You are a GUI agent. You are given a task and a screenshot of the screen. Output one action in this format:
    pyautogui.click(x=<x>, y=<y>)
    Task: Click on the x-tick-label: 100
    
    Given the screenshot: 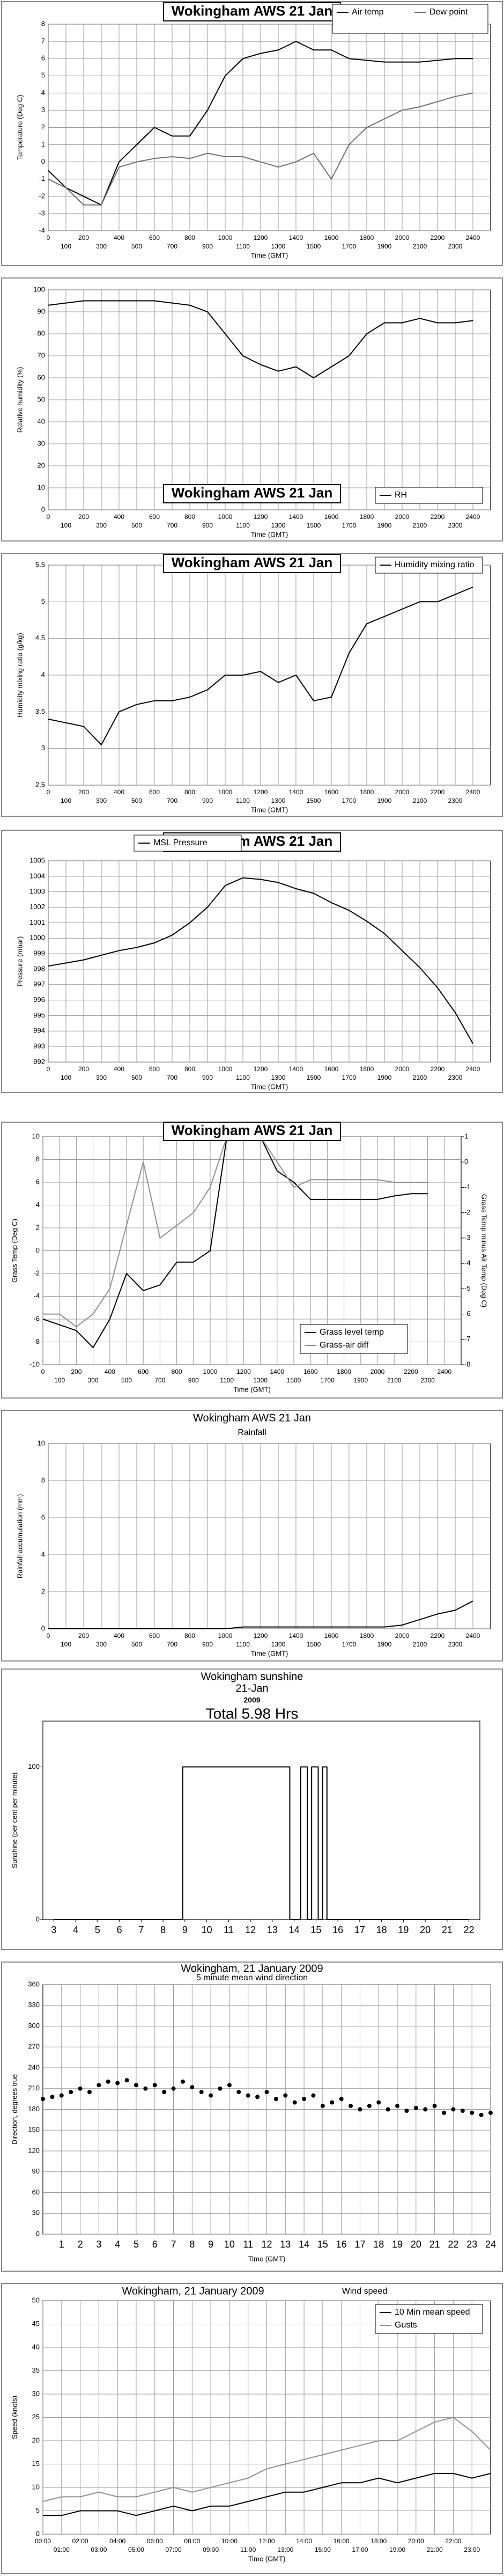 What is the action you would take?
    pyautogui.click(x=59, y=1380)
    